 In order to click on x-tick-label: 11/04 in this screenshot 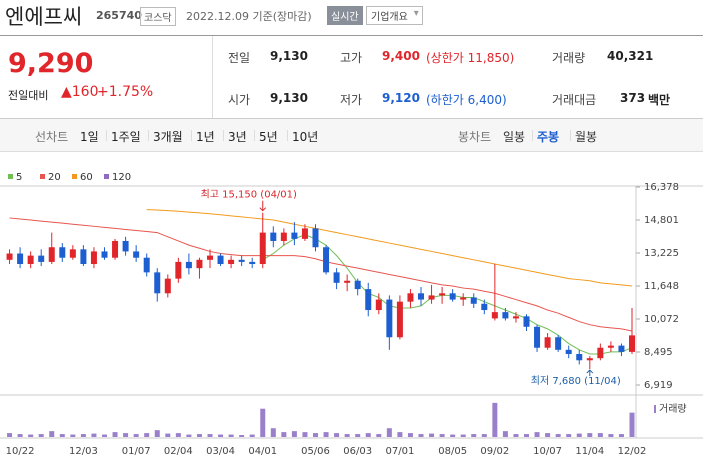, I will do `click(589, 451)`.